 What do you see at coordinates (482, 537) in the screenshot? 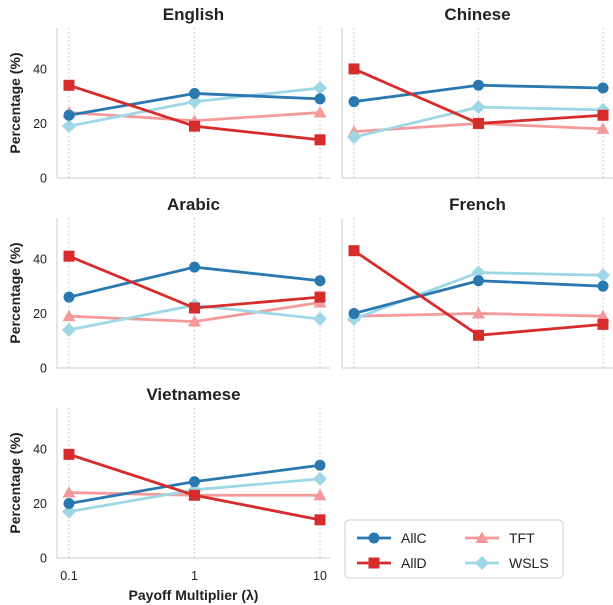
I see `legend-marker-tft` at bounding box center [482, 537].